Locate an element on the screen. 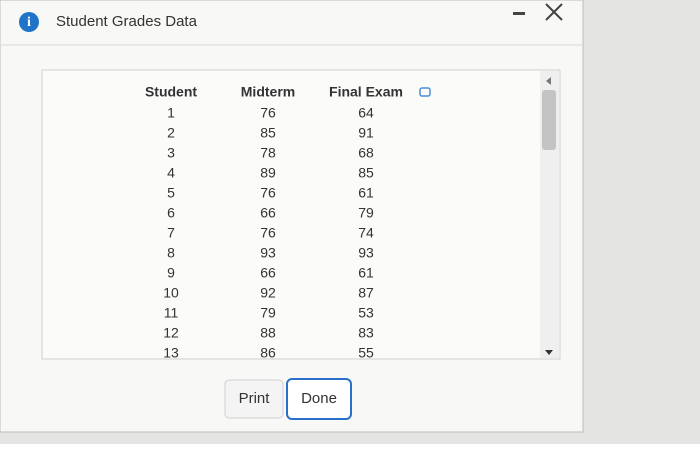 This screenshot has height=449, width=700. table-cell: 91 is located at coordinates (366, 133).